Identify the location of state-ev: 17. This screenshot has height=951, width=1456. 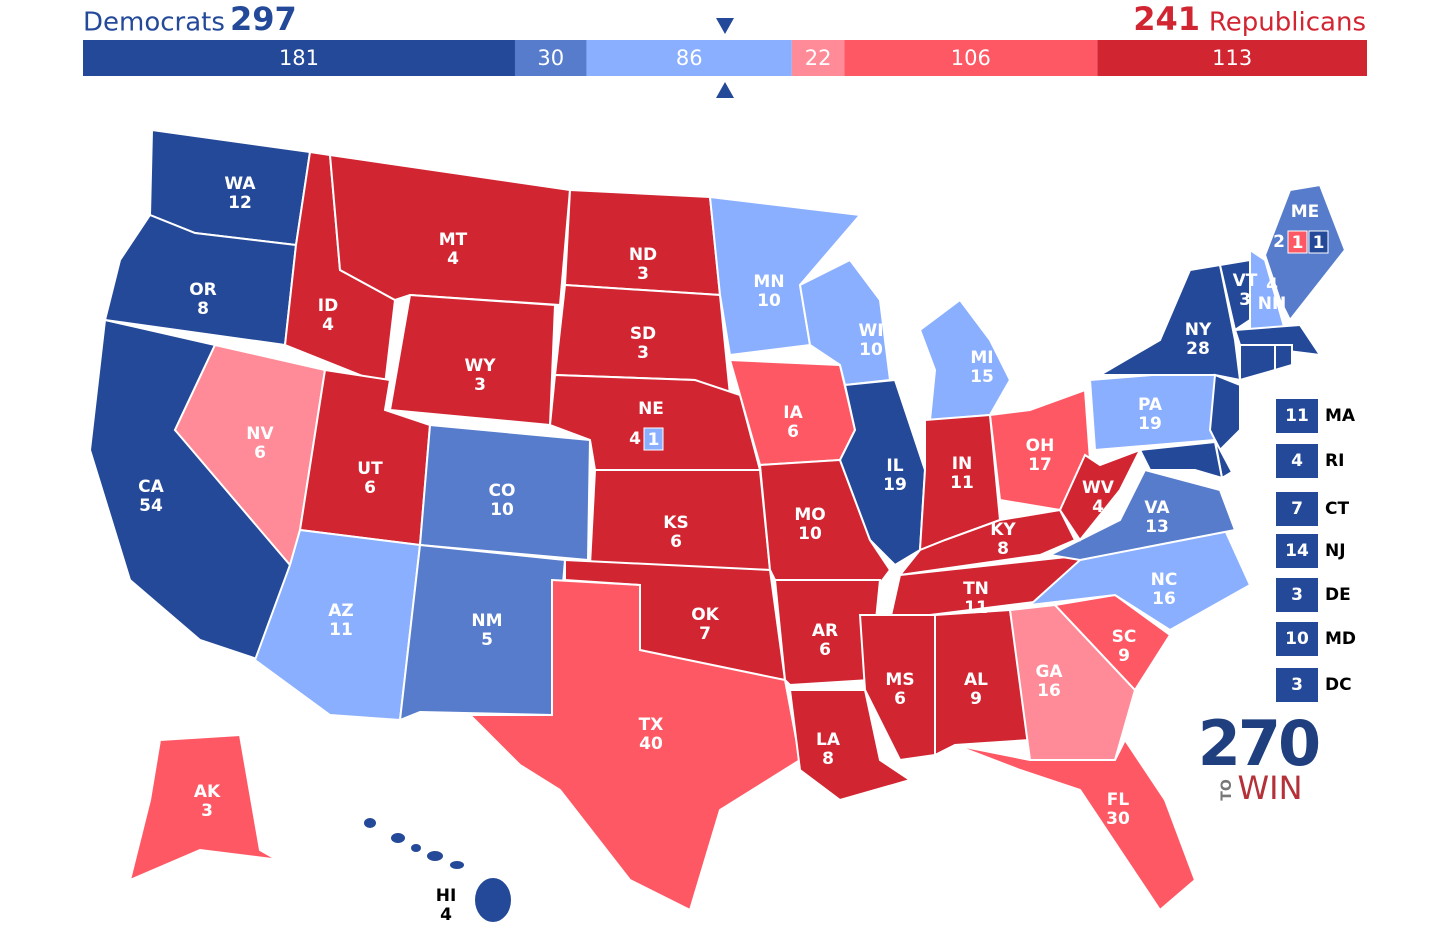
(1040, 465).